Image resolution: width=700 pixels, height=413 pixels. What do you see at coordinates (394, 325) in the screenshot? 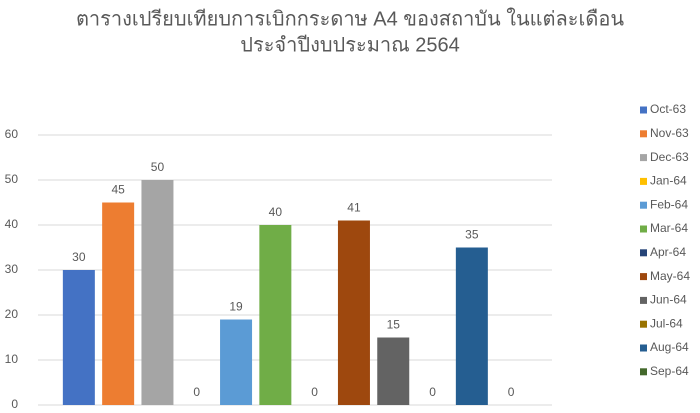
I see `data-label: 15` at bounding box center [394, 325].